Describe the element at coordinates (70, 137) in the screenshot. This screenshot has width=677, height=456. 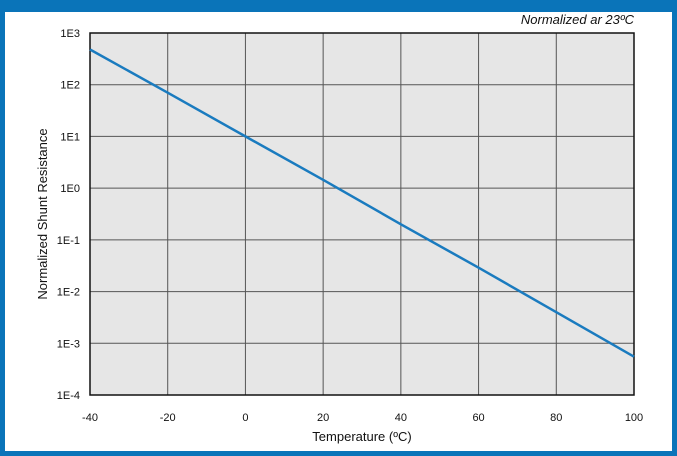
I see `y-tick-label: 1E1` at that location.